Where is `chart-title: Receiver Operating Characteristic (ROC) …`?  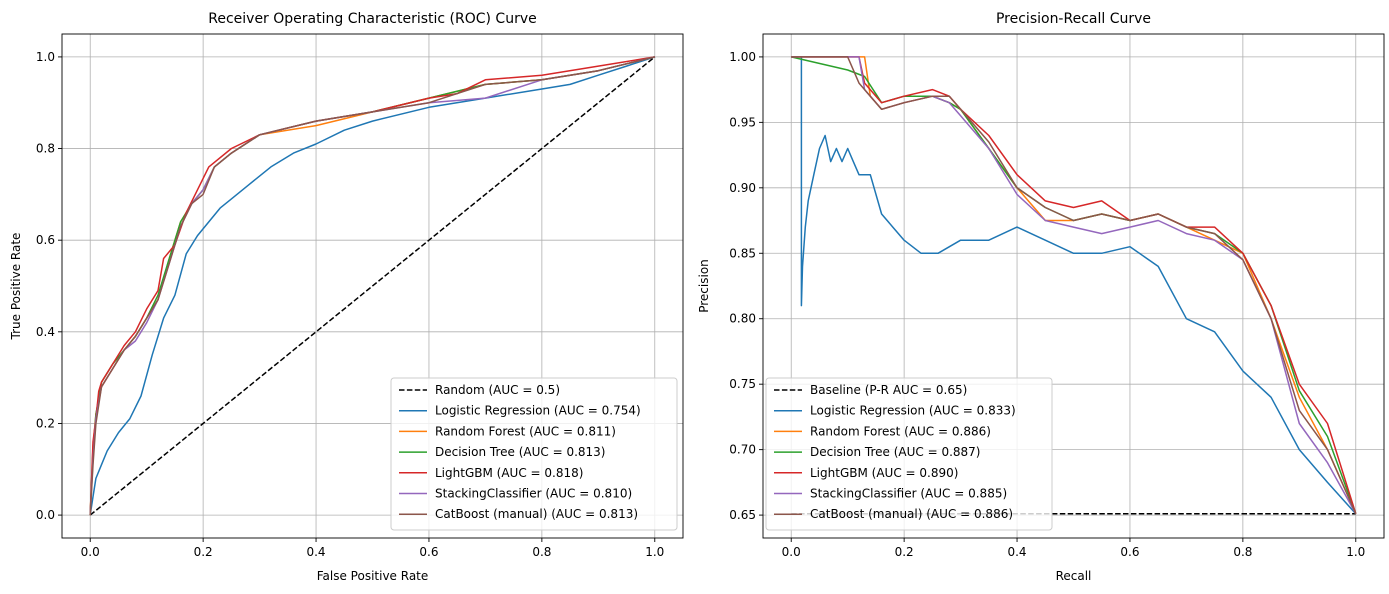
chart-title: Receiver Operating Characteristic (ROC) … is located at coordinates (372, 19).